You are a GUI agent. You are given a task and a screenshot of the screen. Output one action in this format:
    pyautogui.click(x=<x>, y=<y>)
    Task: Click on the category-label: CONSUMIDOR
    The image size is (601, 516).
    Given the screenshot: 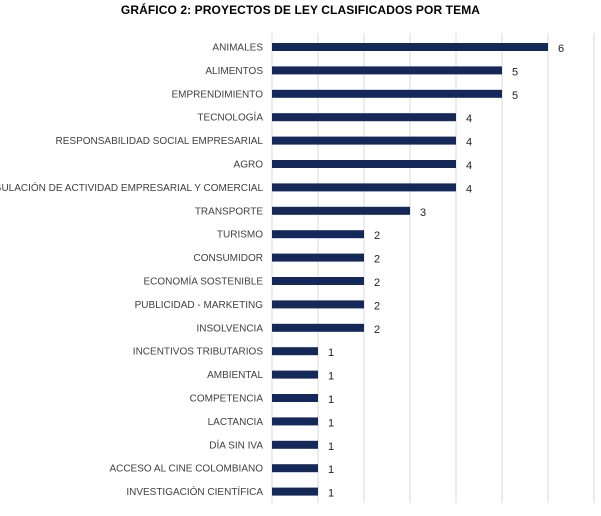 What is the action you would take?
    pyautogui.click(x=228, y=258)
    